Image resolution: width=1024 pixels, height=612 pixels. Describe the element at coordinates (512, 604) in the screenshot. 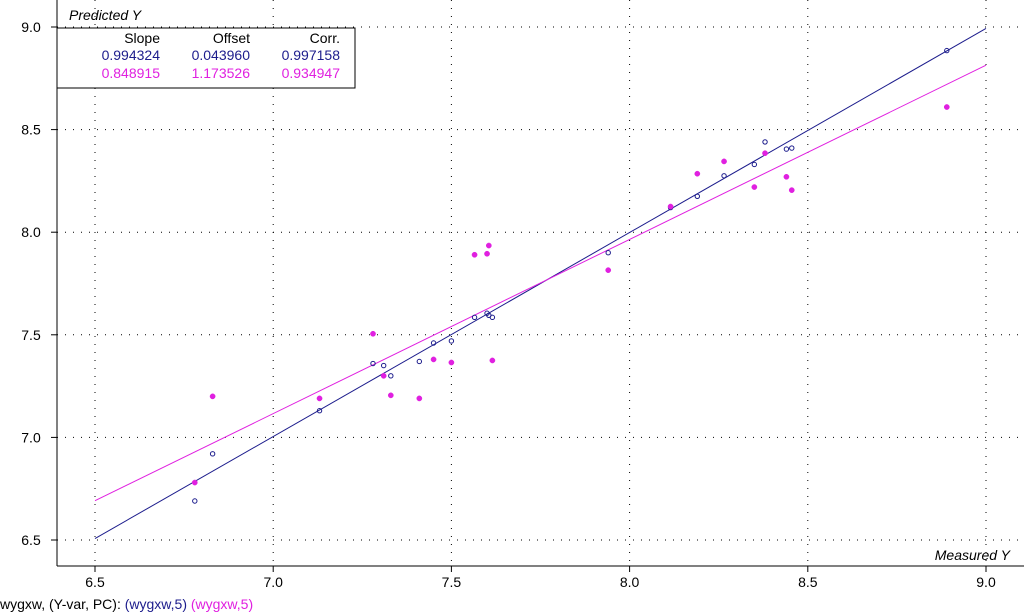

I see `status-line: wygxw, (Y-var, PC): (wygxw,5) (wygxw,5)` at that location.